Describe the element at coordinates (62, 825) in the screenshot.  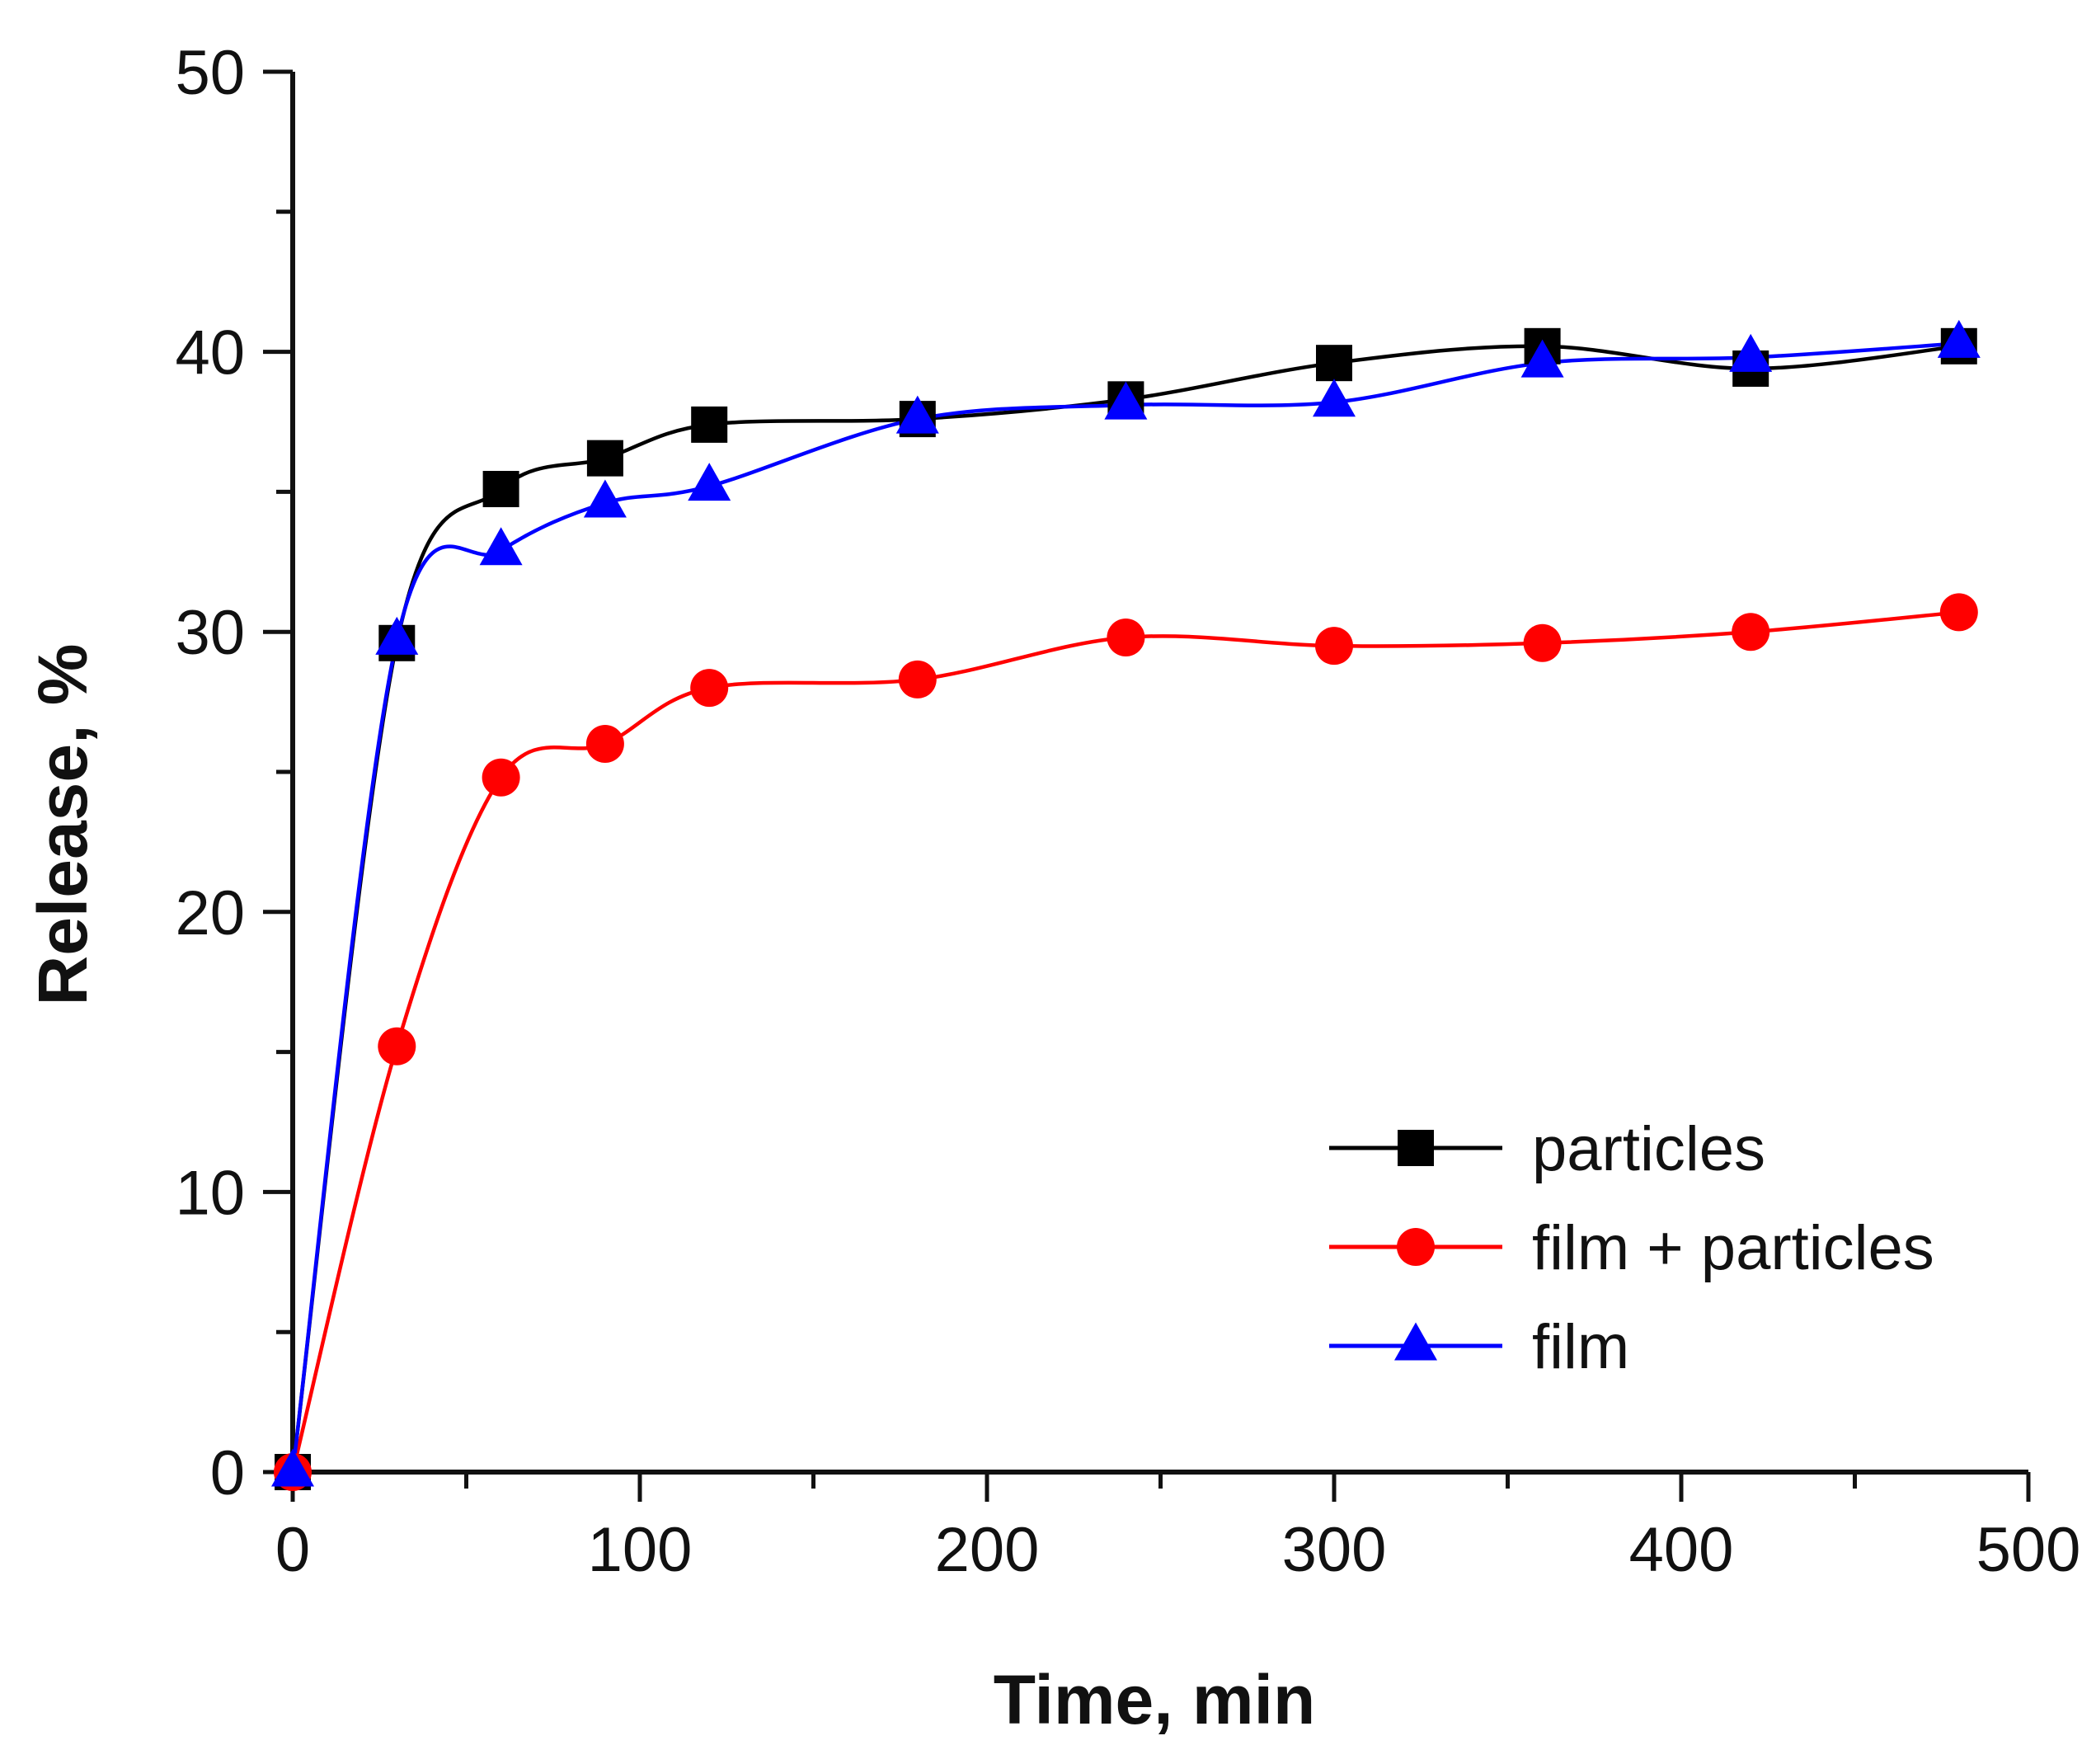
I see `y-axis-title: Release, %` at that location.